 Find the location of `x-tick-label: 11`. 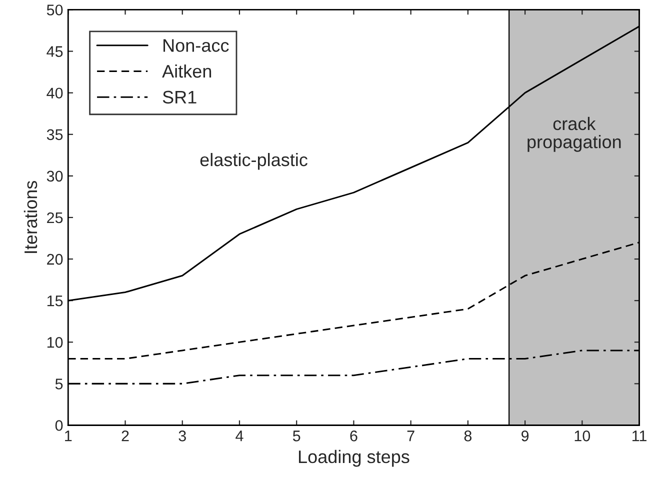

x-tick-label: 11 is located at coordinates (639, 436).